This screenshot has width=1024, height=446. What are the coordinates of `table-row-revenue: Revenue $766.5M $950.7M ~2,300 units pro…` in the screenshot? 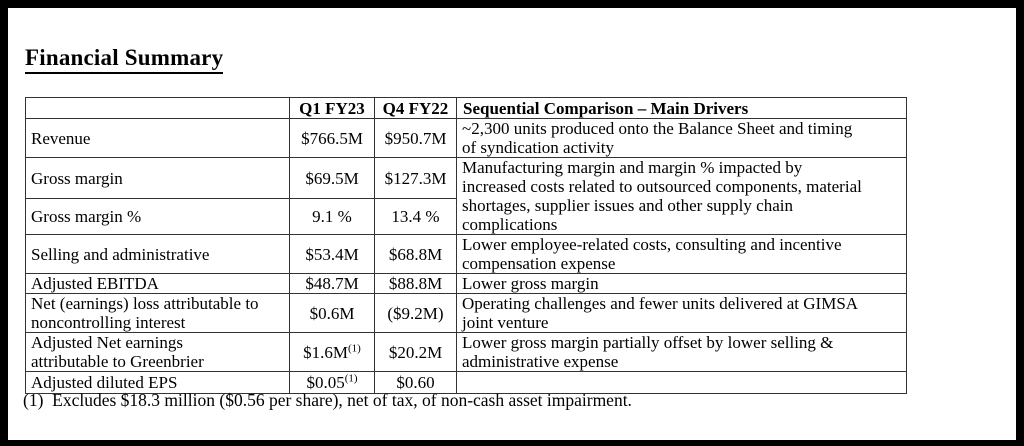 It's located at (466, 138).